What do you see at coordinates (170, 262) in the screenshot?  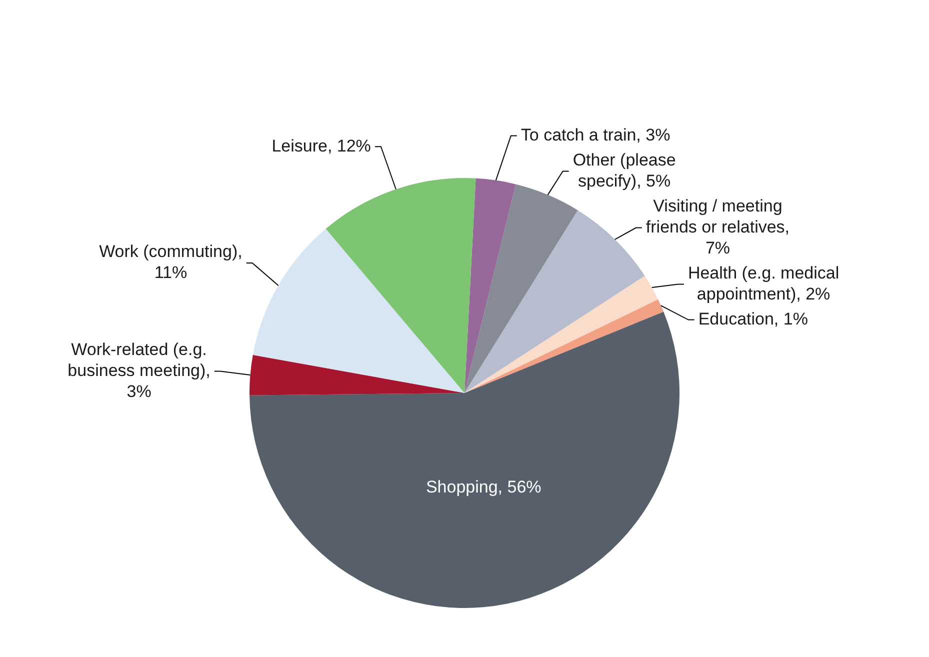 I see `slice-label: Work (commuting), 11%` at bounding box center [170, 262].